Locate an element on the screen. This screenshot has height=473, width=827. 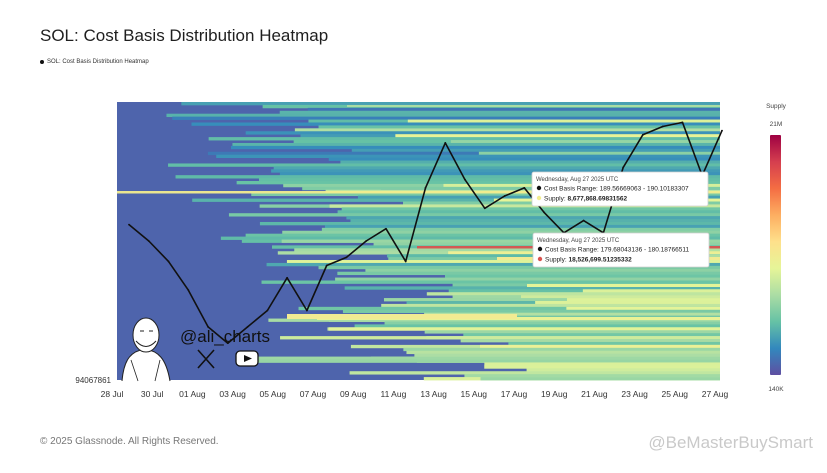
x-tick-label: 01 Aug is located at coordinates (192, 394).